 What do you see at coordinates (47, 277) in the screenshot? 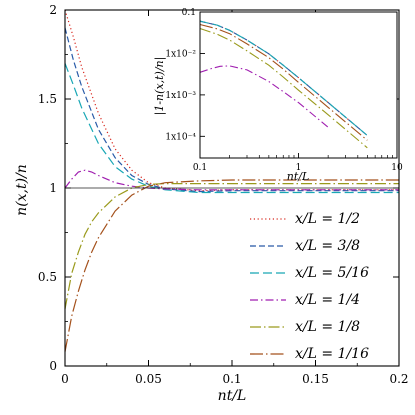
I see `main-y-tick-label: 0.5` at bounding box center [47, 277].